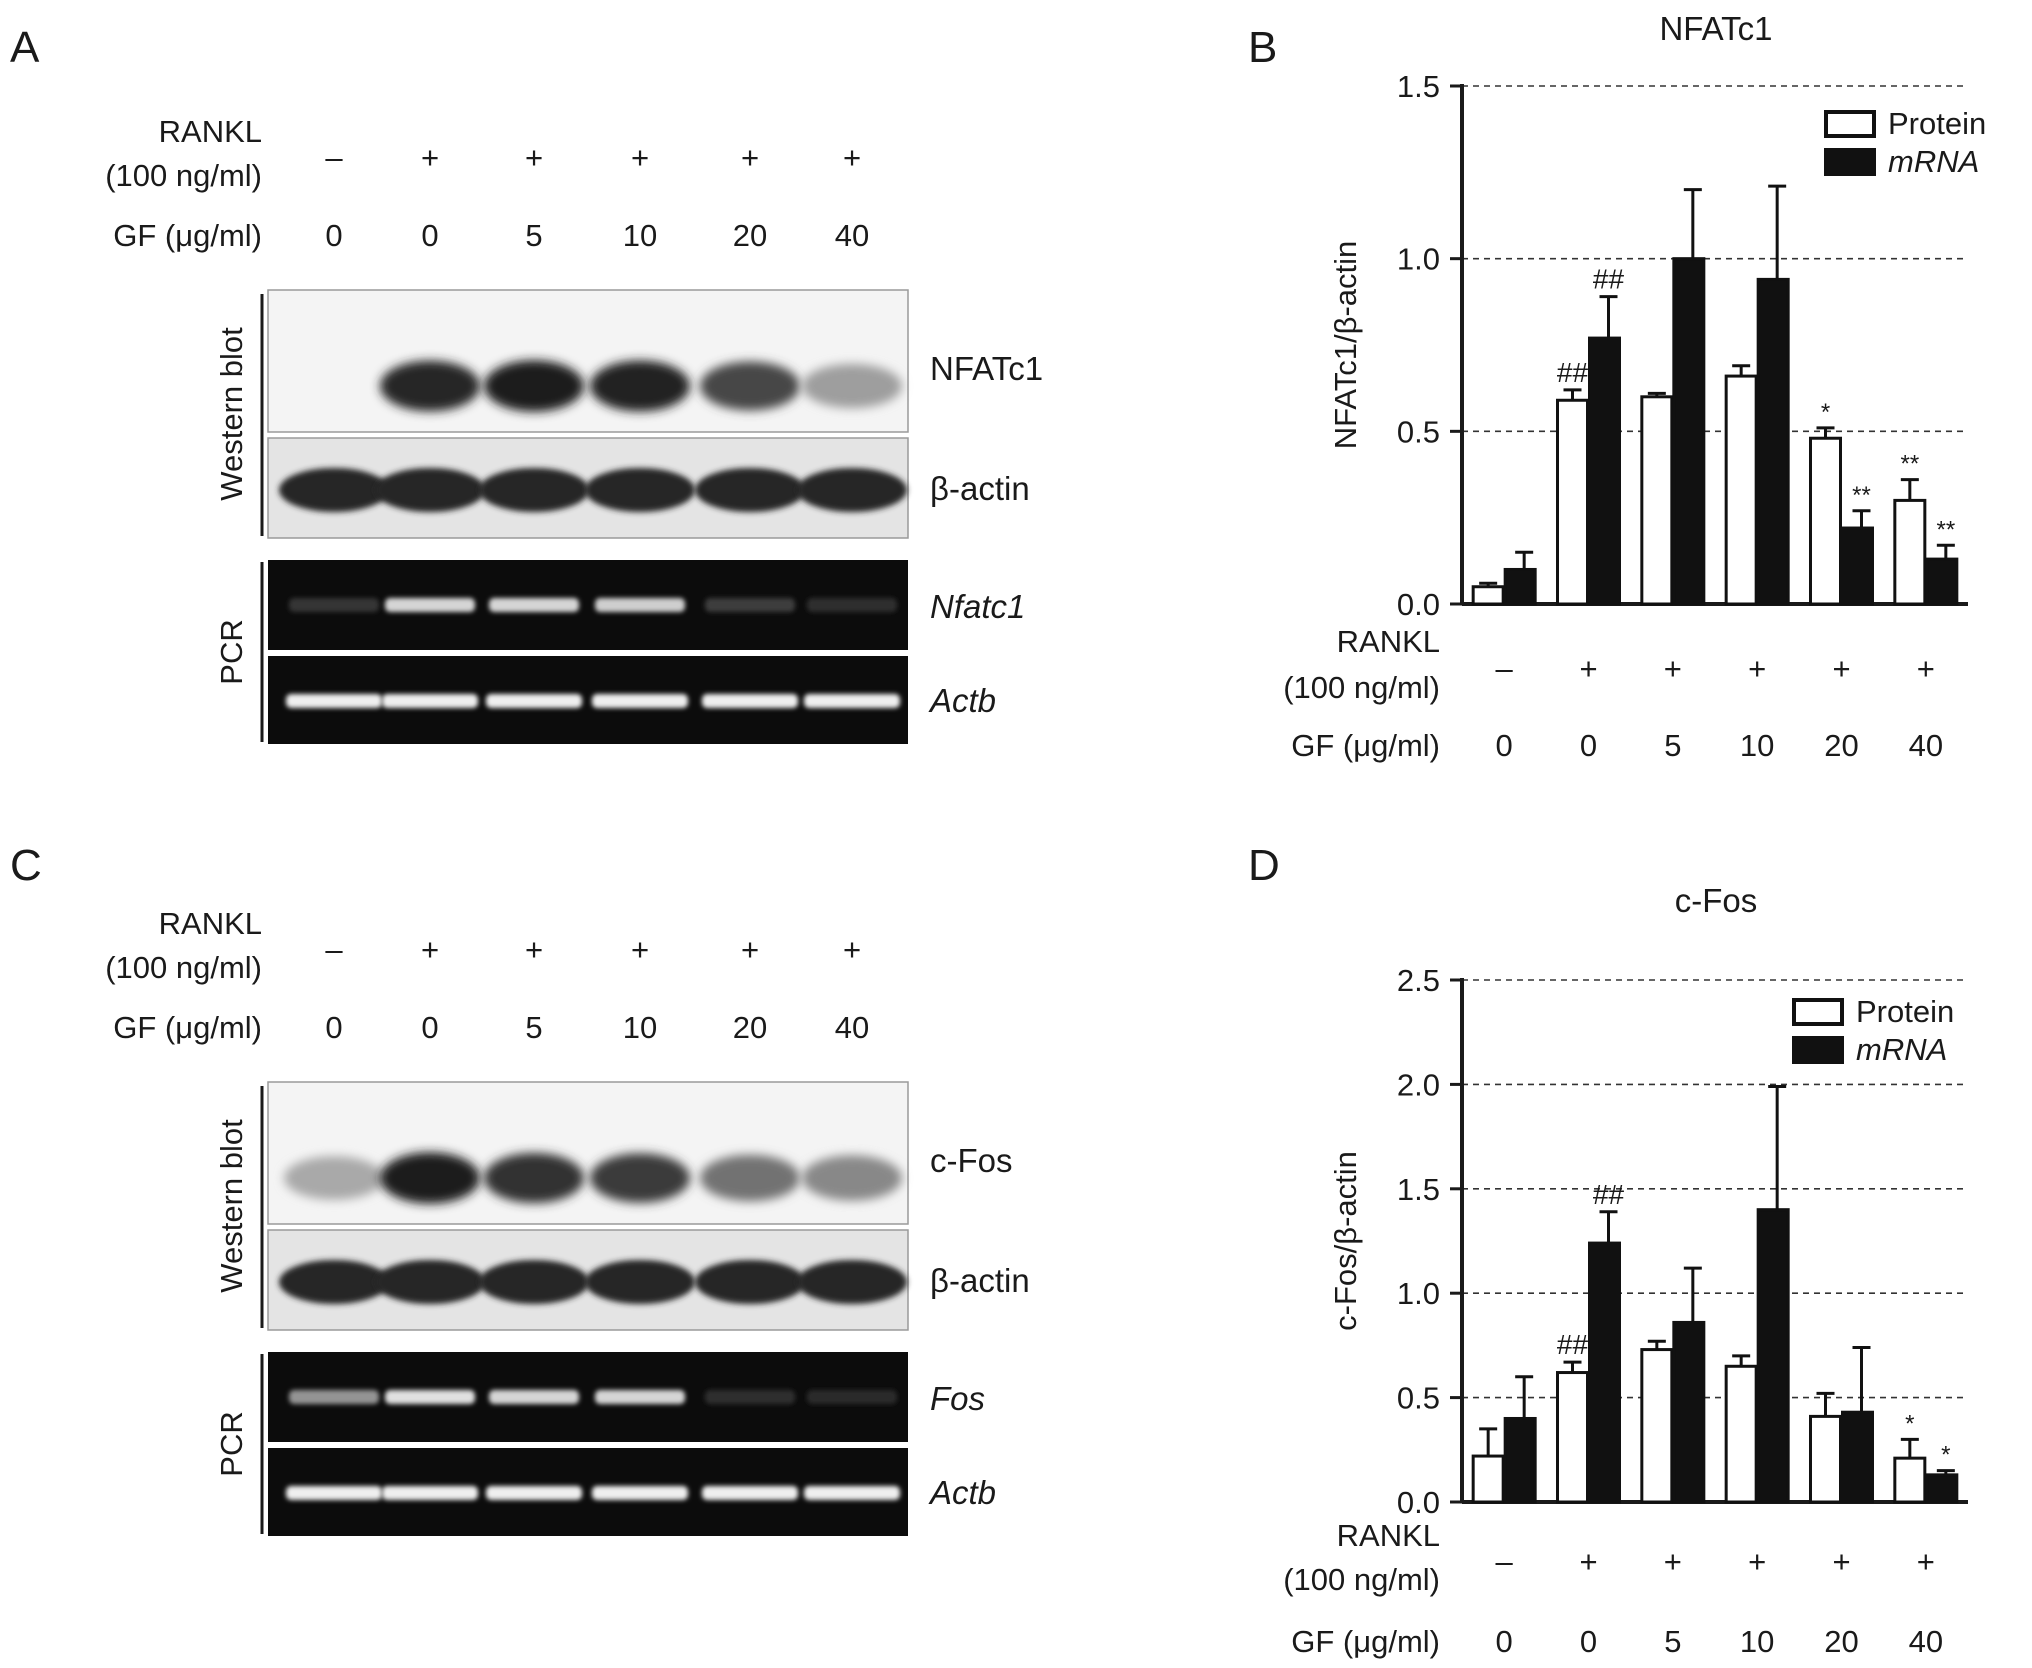  Describe the element at coordinates (1264, 865) in the screenshot. I see `panel-d-letter: D` at that location.